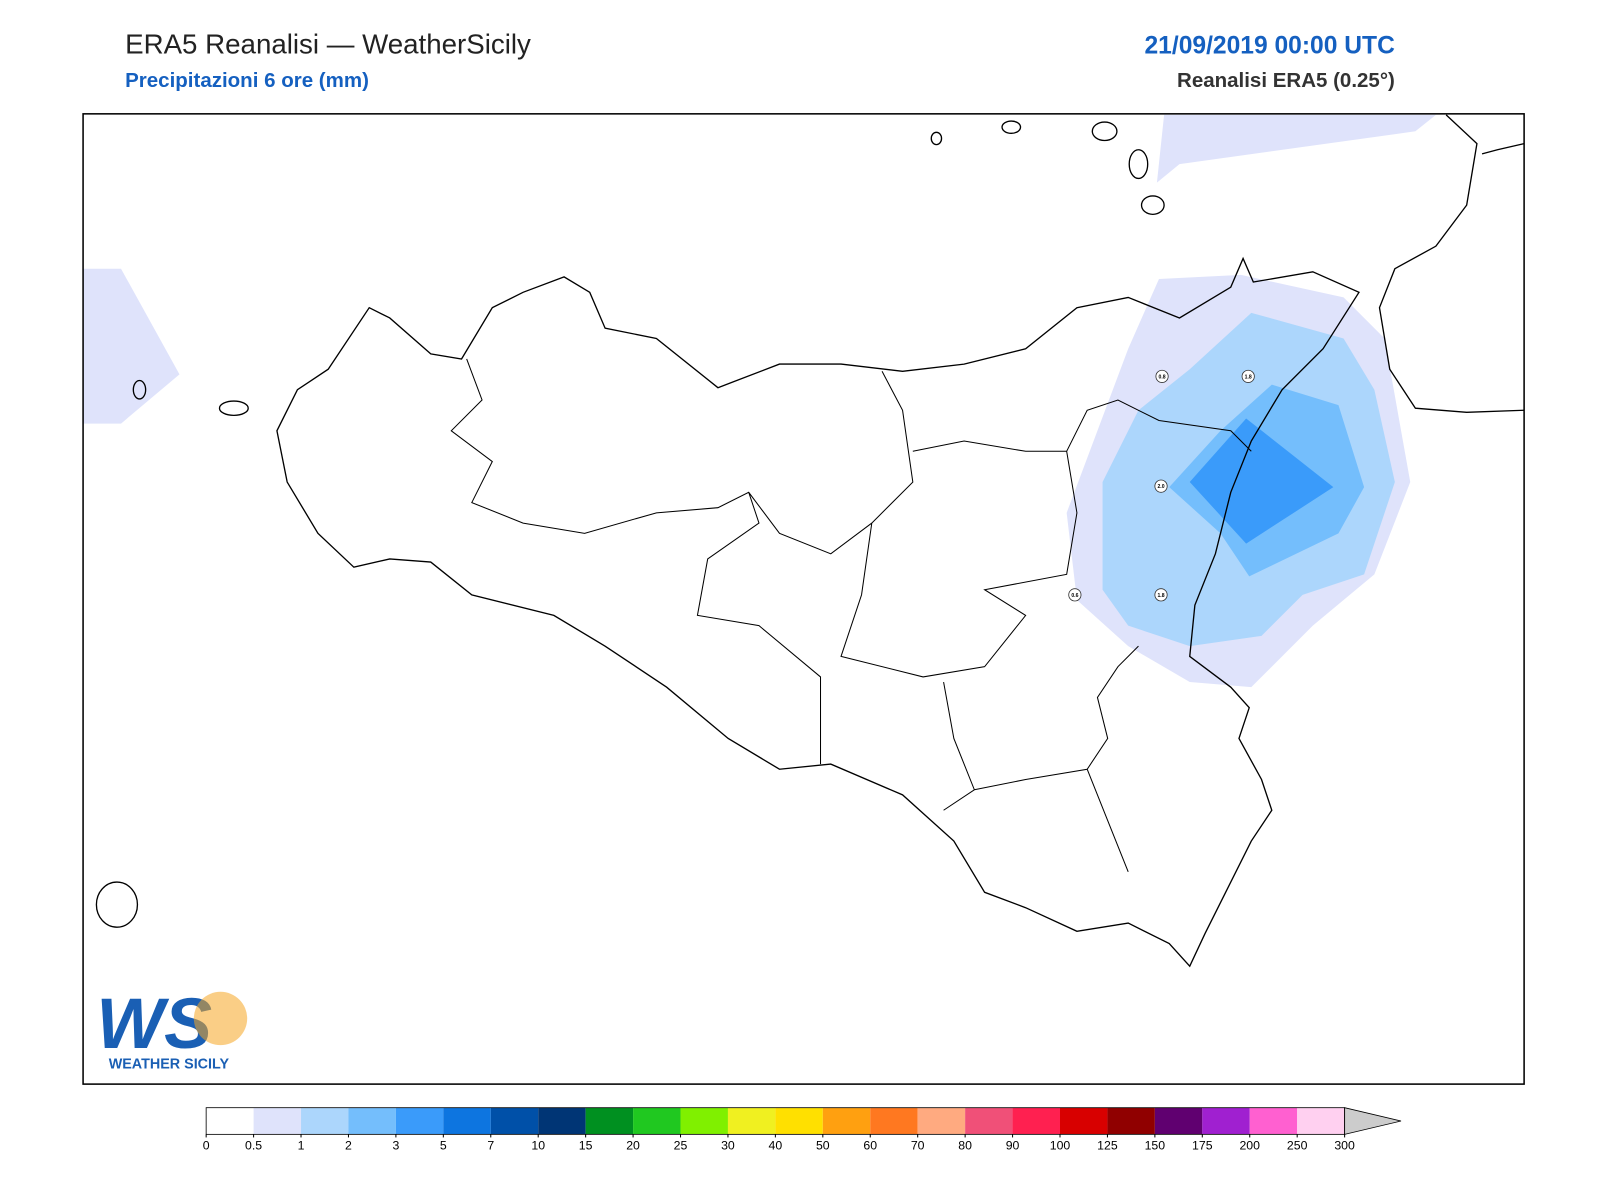  What do you see at coordinates (1269, 45) in the screenshot?
I see `datetime: 21/09/2019 00:00 UTC` at bounding box center [1269, 45].